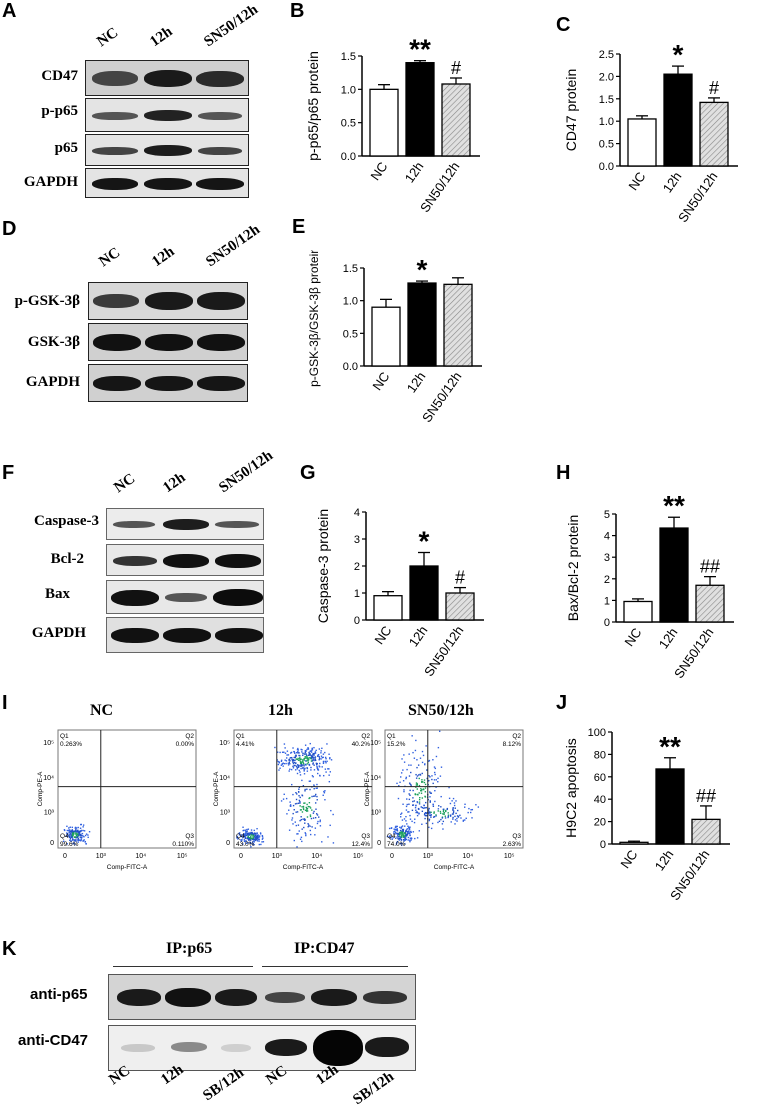 The image size is (768, 1116). What do you see at coordinates (361, 844) in the screenshot?
I see `quadrant-label: 12.4%` at bounding box center [361, 844].